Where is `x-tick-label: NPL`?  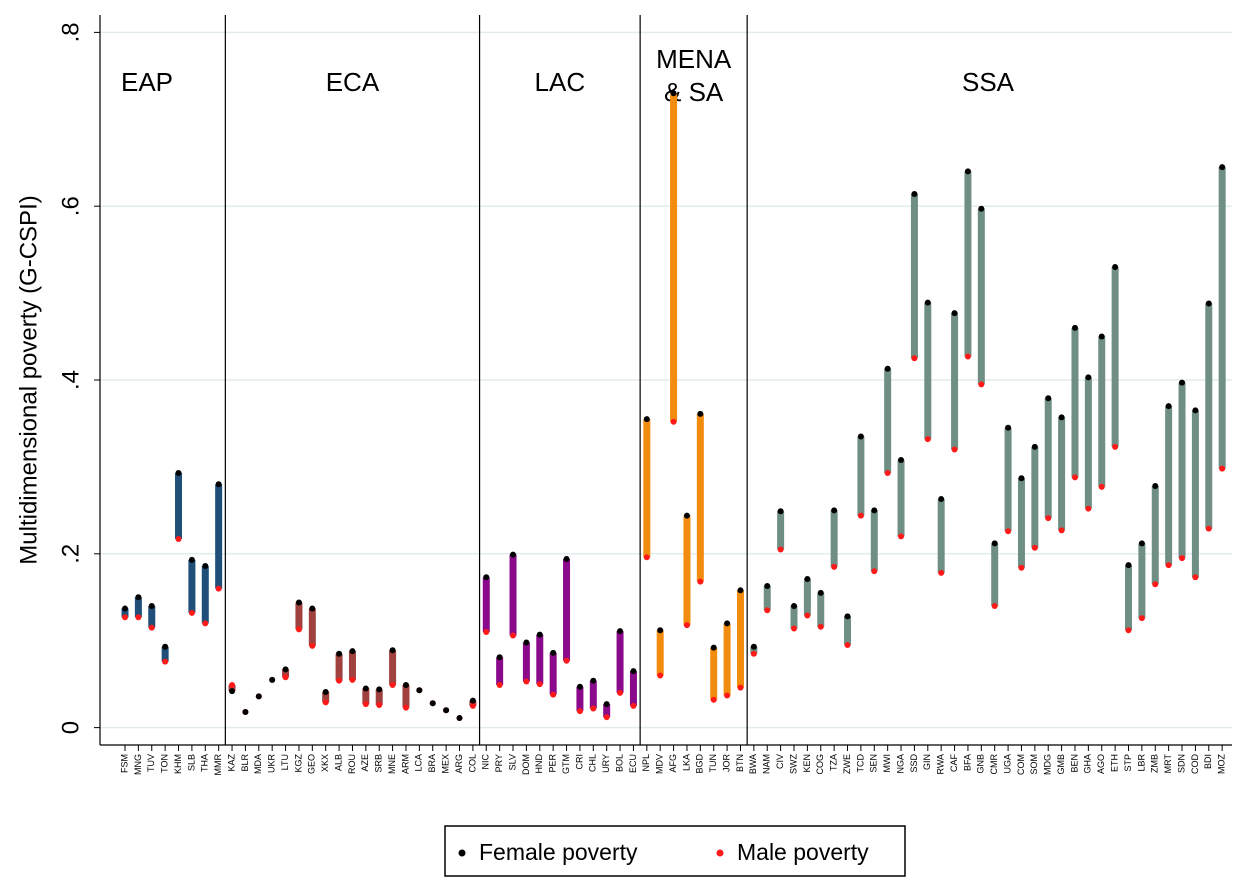 x-tick-label: NPL is located at coordinates (646, 763).